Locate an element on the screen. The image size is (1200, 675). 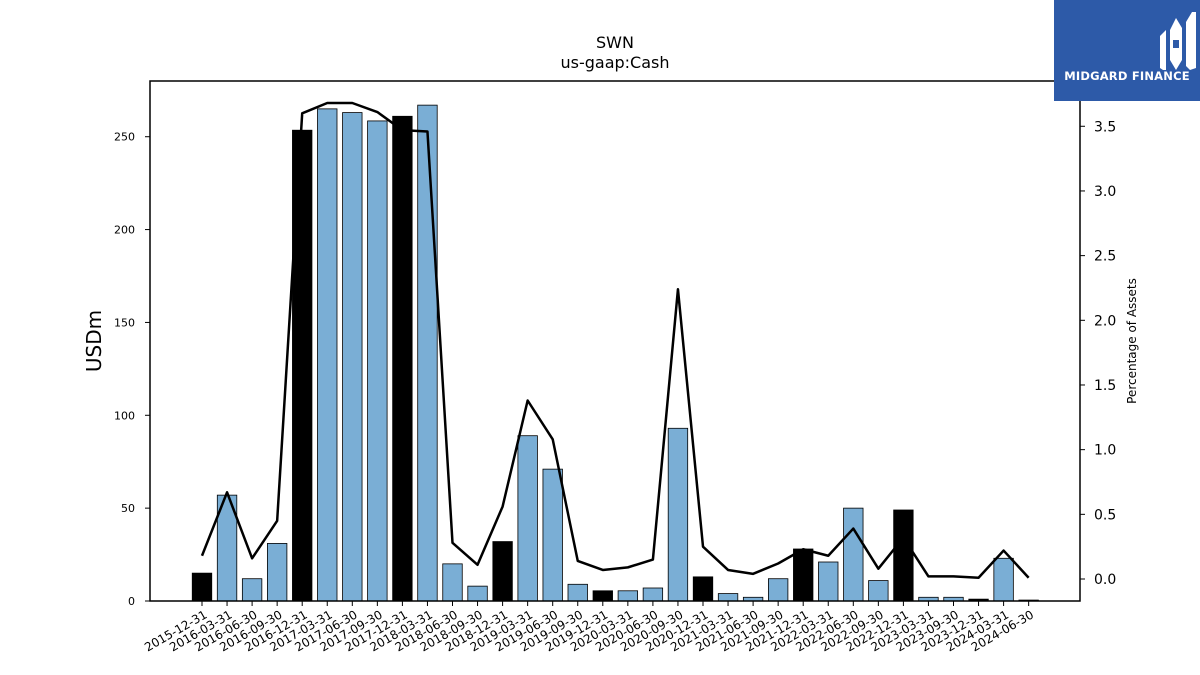
logo-text: MIDGARD FINANCE is located at coordinates (1127, 76).